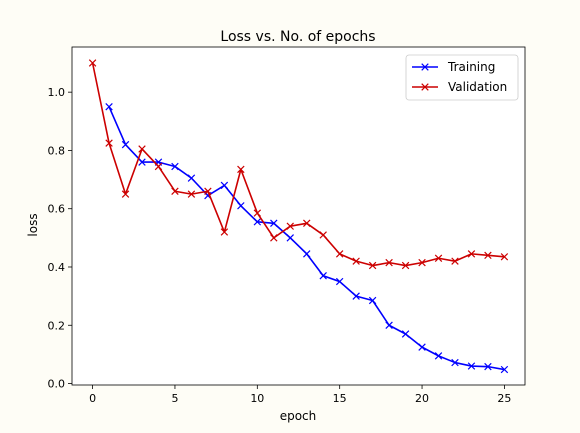 Image resolution: width=580 pixels, height=433 pixels. Describe the element at coordinates (57, 267) in the screenshot. I see `y-tick-label: 0.4` at that location.